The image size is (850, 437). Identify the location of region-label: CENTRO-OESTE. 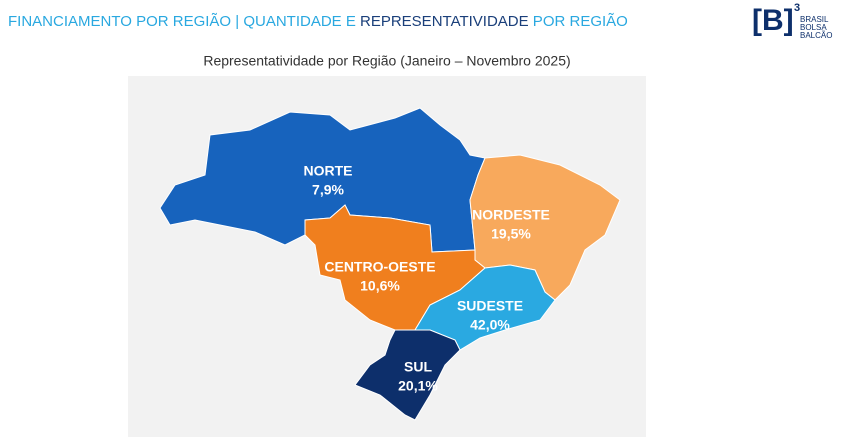
(379, 267).